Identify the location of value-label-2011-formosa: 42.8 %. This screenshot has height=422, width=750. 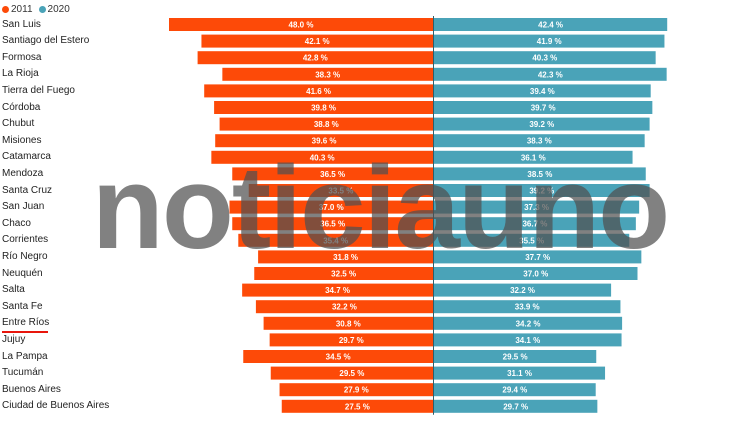
(315, 58).